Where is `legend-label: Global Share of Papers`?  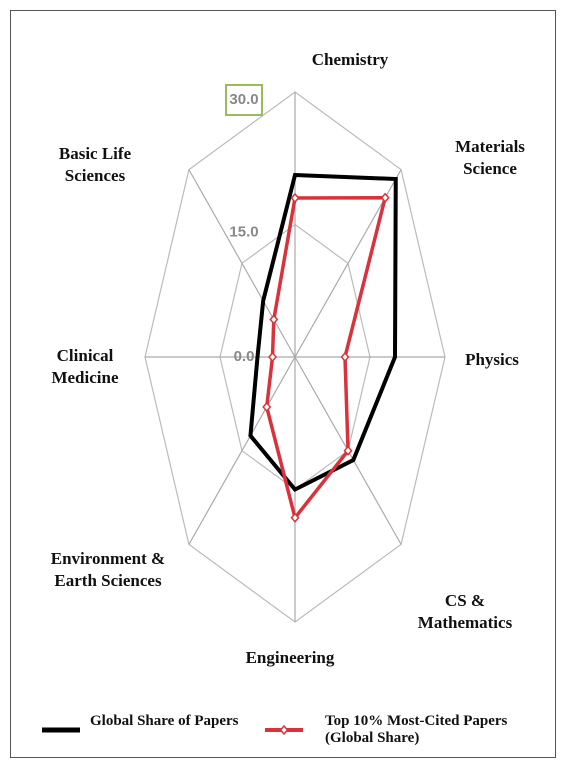
legend-label: Global Share of Papers is located at coordinates (164, 721).